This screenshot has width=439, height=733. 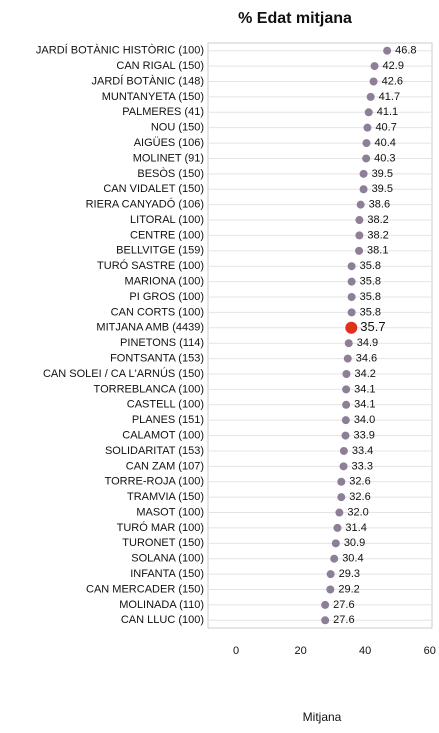 I want to click on y-tick-label: LITORAL (100), so click(x=167, y=220).